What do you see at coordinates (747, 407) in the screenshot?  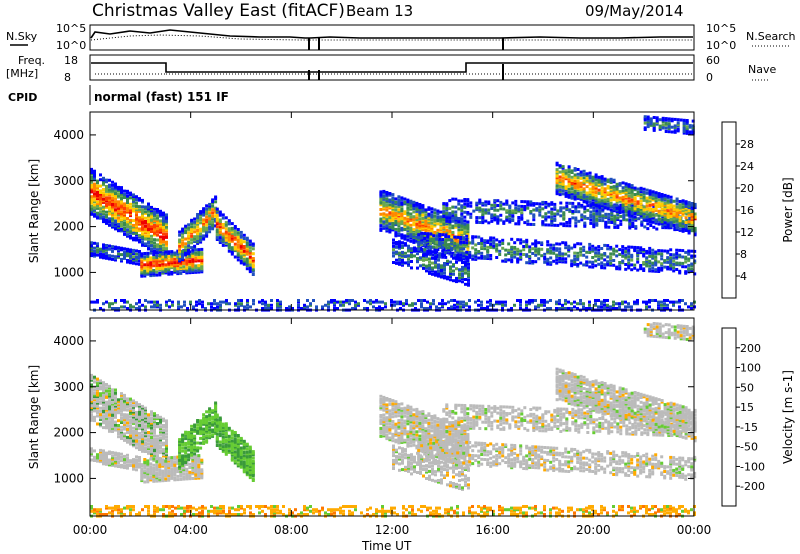 I see `colorbar-tick-label: 15` at bounding box center [747, 407].